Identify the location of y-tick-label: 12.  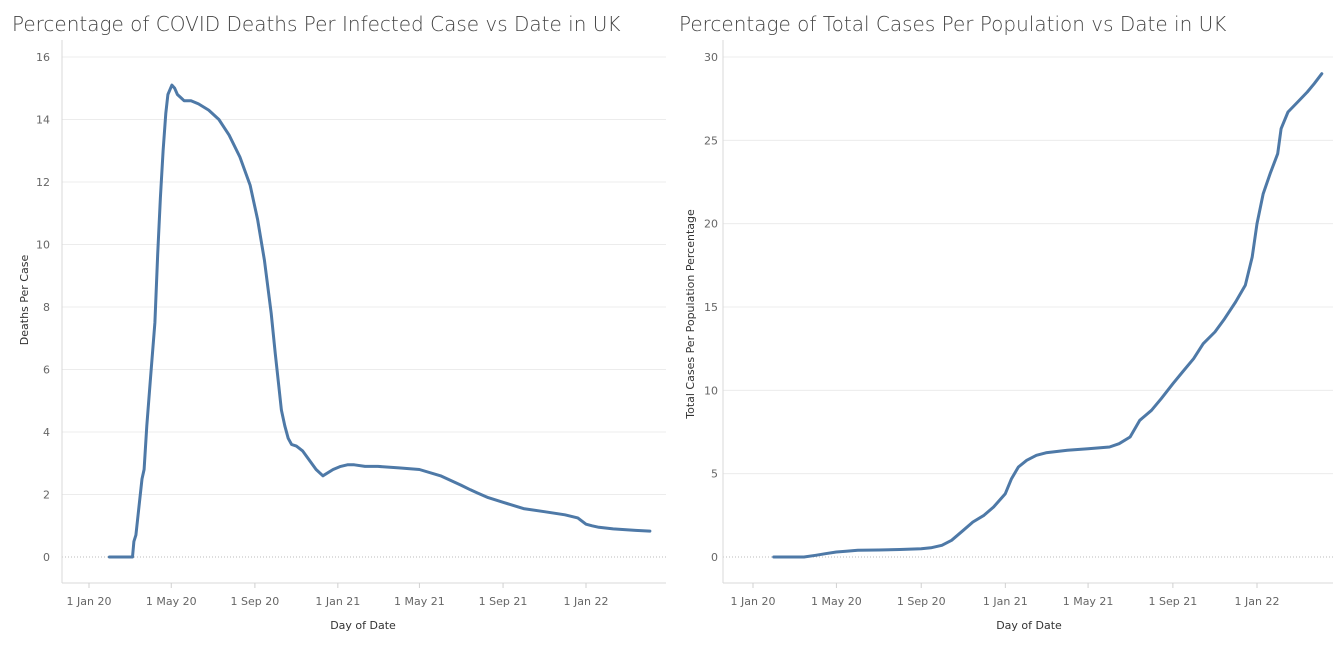
(43, 182).